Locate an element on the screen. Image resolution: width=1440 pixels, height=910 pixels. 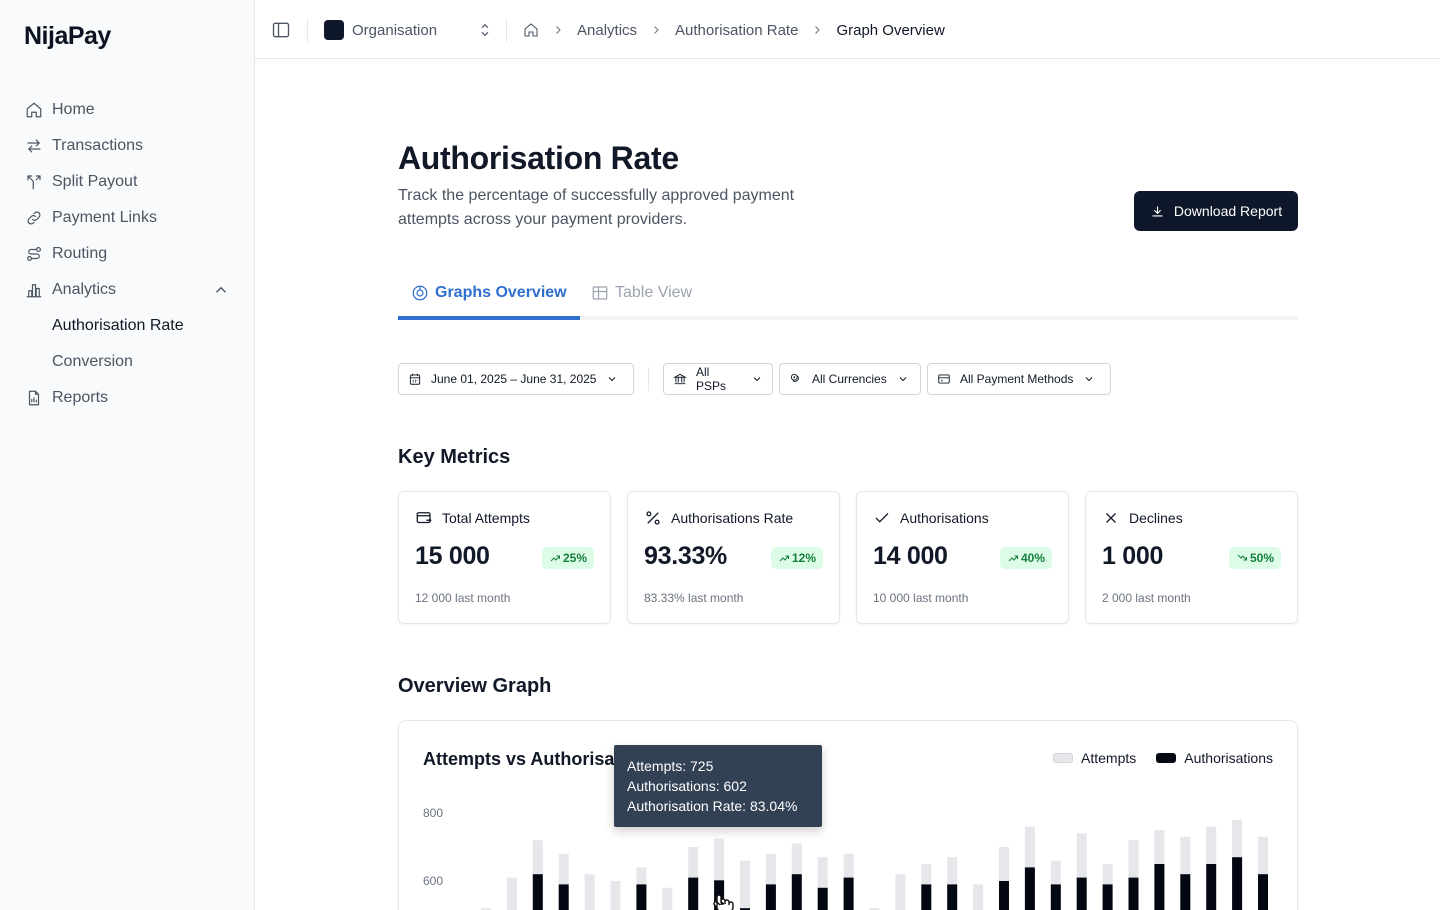
sidebar-item-analytics: Analytics is located at coordinates (129, 290).